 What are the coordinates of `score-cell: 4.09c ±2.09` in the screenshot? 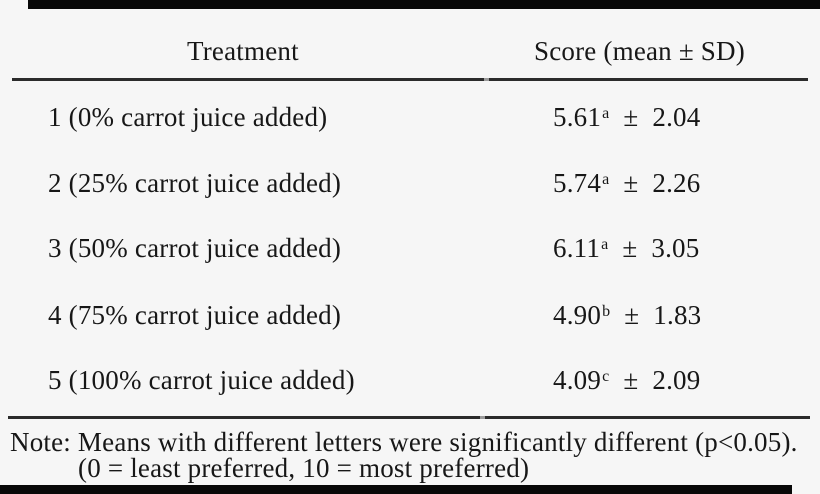 It's located at (626, 380).